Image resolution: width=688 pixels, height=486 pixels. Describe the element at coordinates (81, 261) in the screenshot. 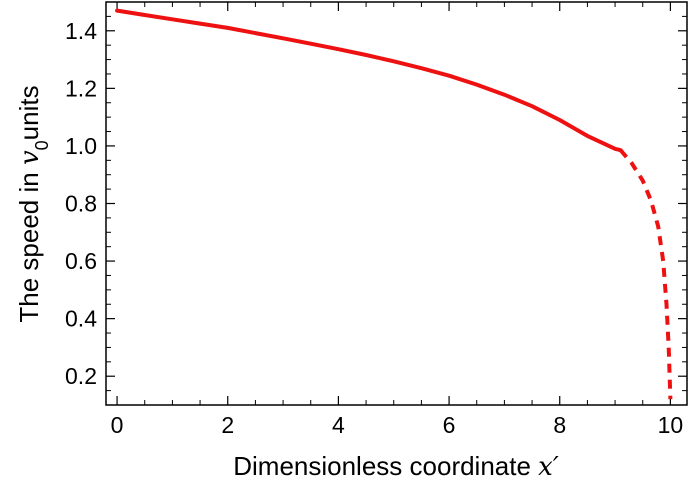

I see `y-tick-label: 0.6` at that location.